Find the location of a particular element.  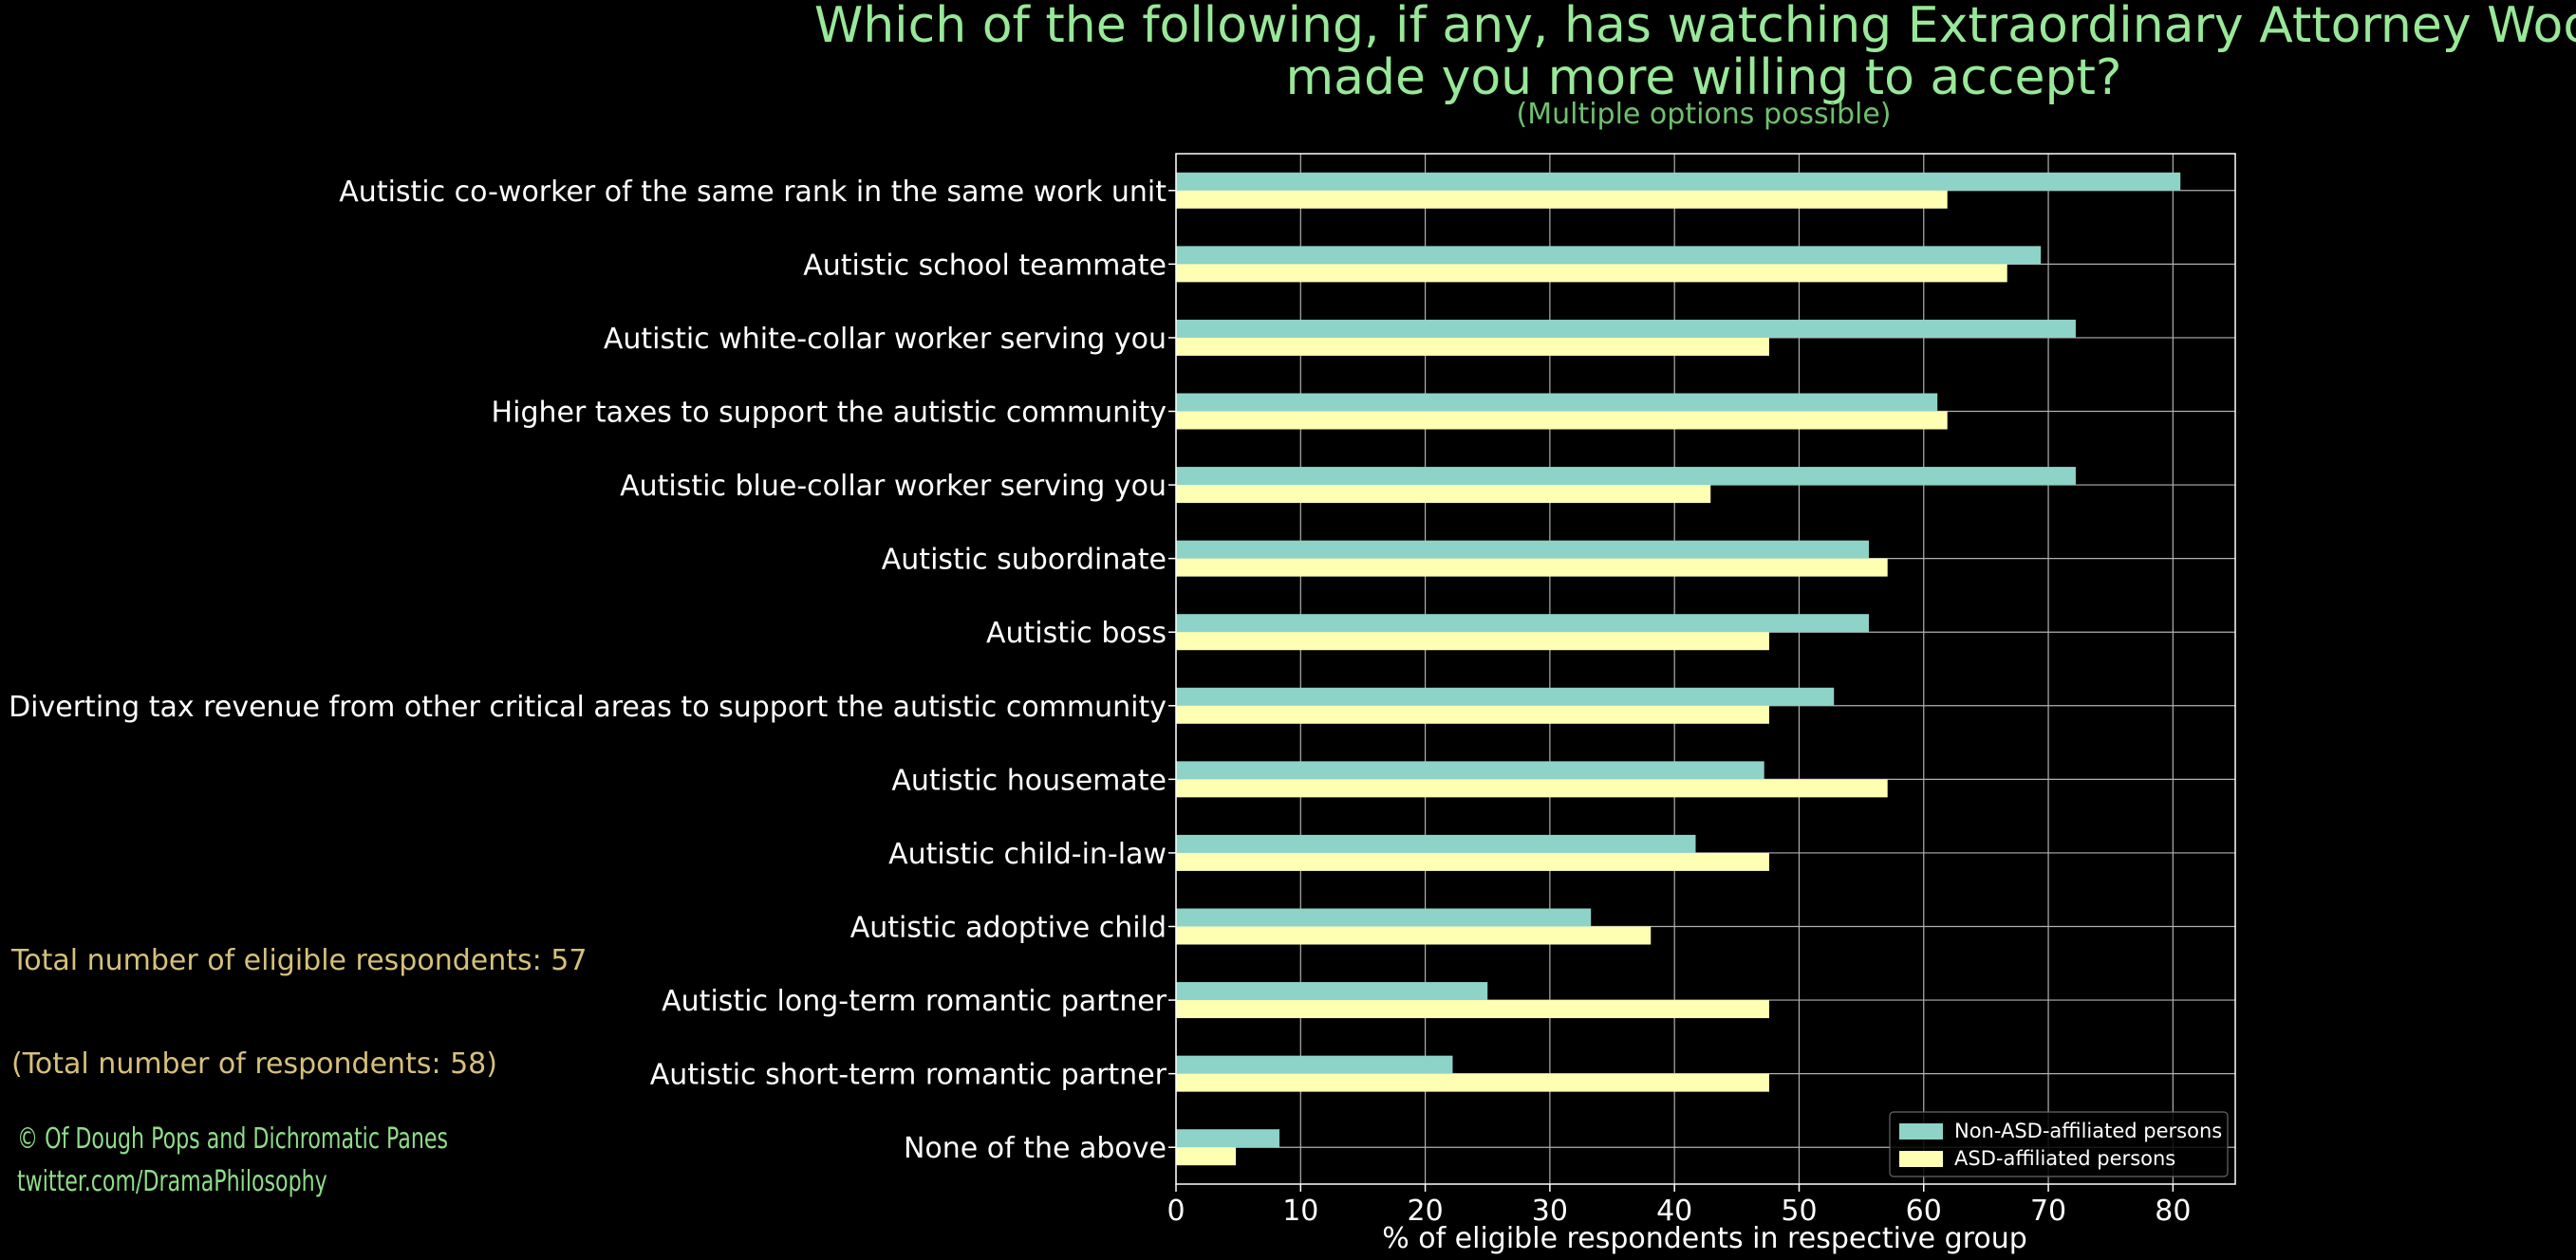

category-label: Autistic school teammate is located at coordinates (985, 265).